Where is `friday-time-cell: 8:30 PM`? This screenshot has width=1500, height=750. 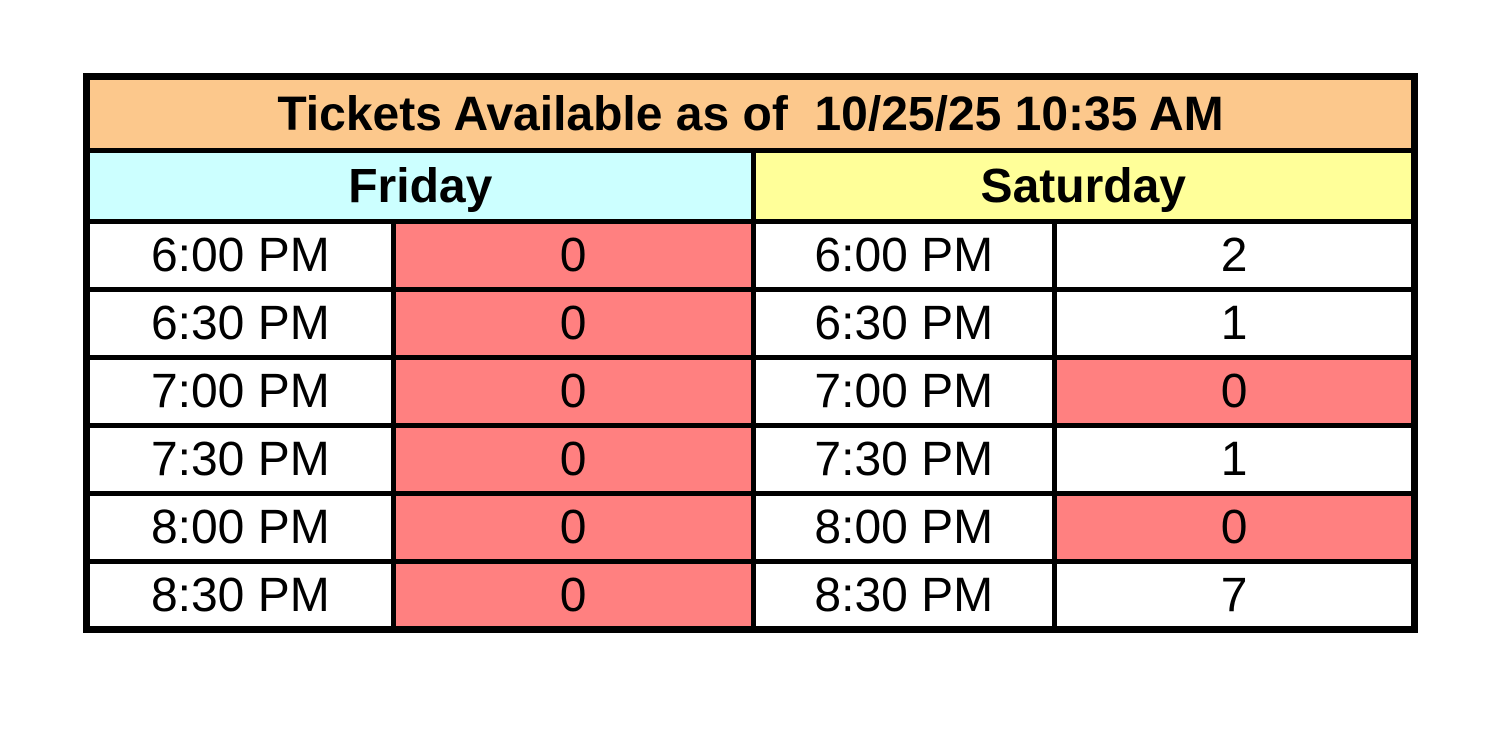
friday-time-cell: 8:30 PM is located at coordinates (240, 595).